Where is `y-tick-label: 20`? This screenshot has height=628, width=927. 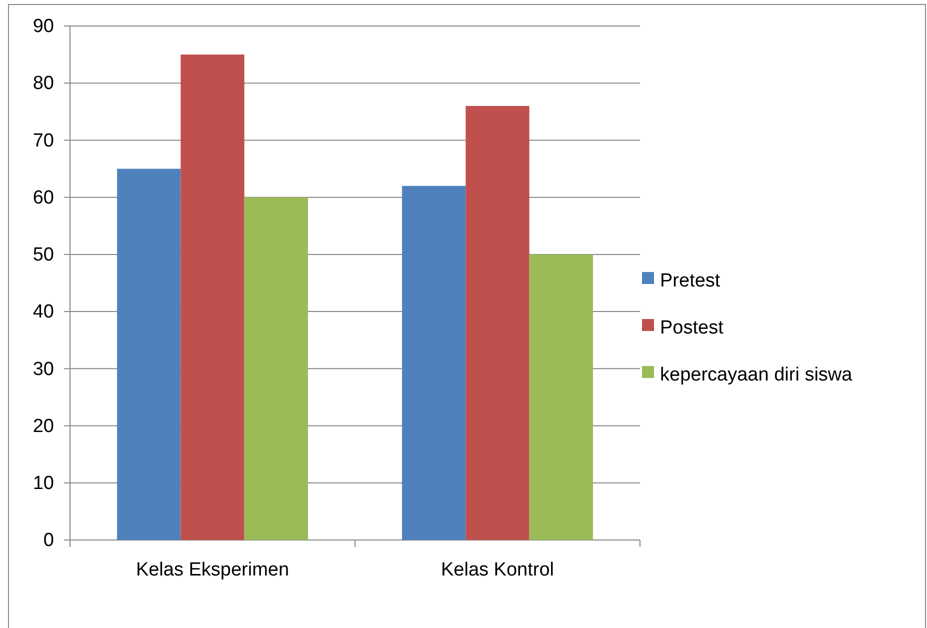
y-tick-label: 20 is located at coordinates (43, 426).